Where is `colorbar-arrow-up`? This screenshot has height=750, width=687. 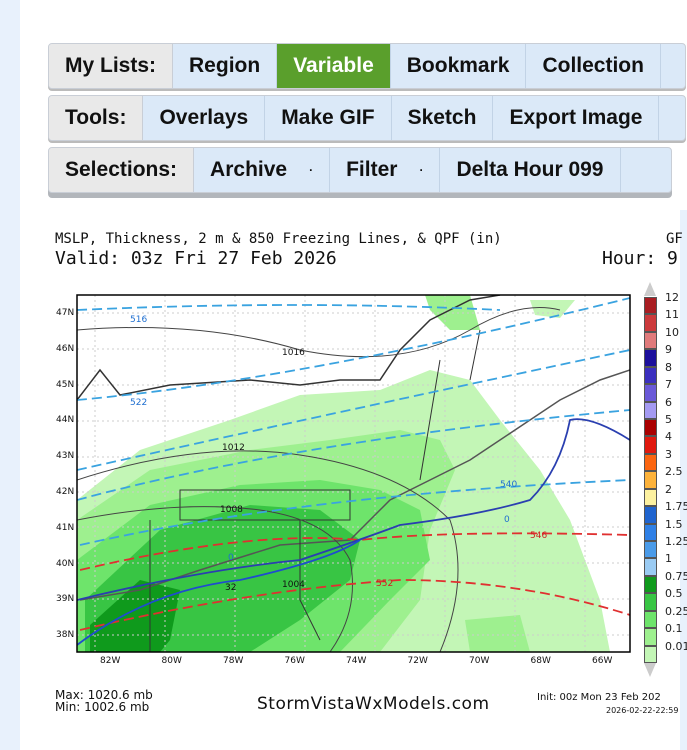
colorbar-arrow-up is located at coordinates (650, 289).